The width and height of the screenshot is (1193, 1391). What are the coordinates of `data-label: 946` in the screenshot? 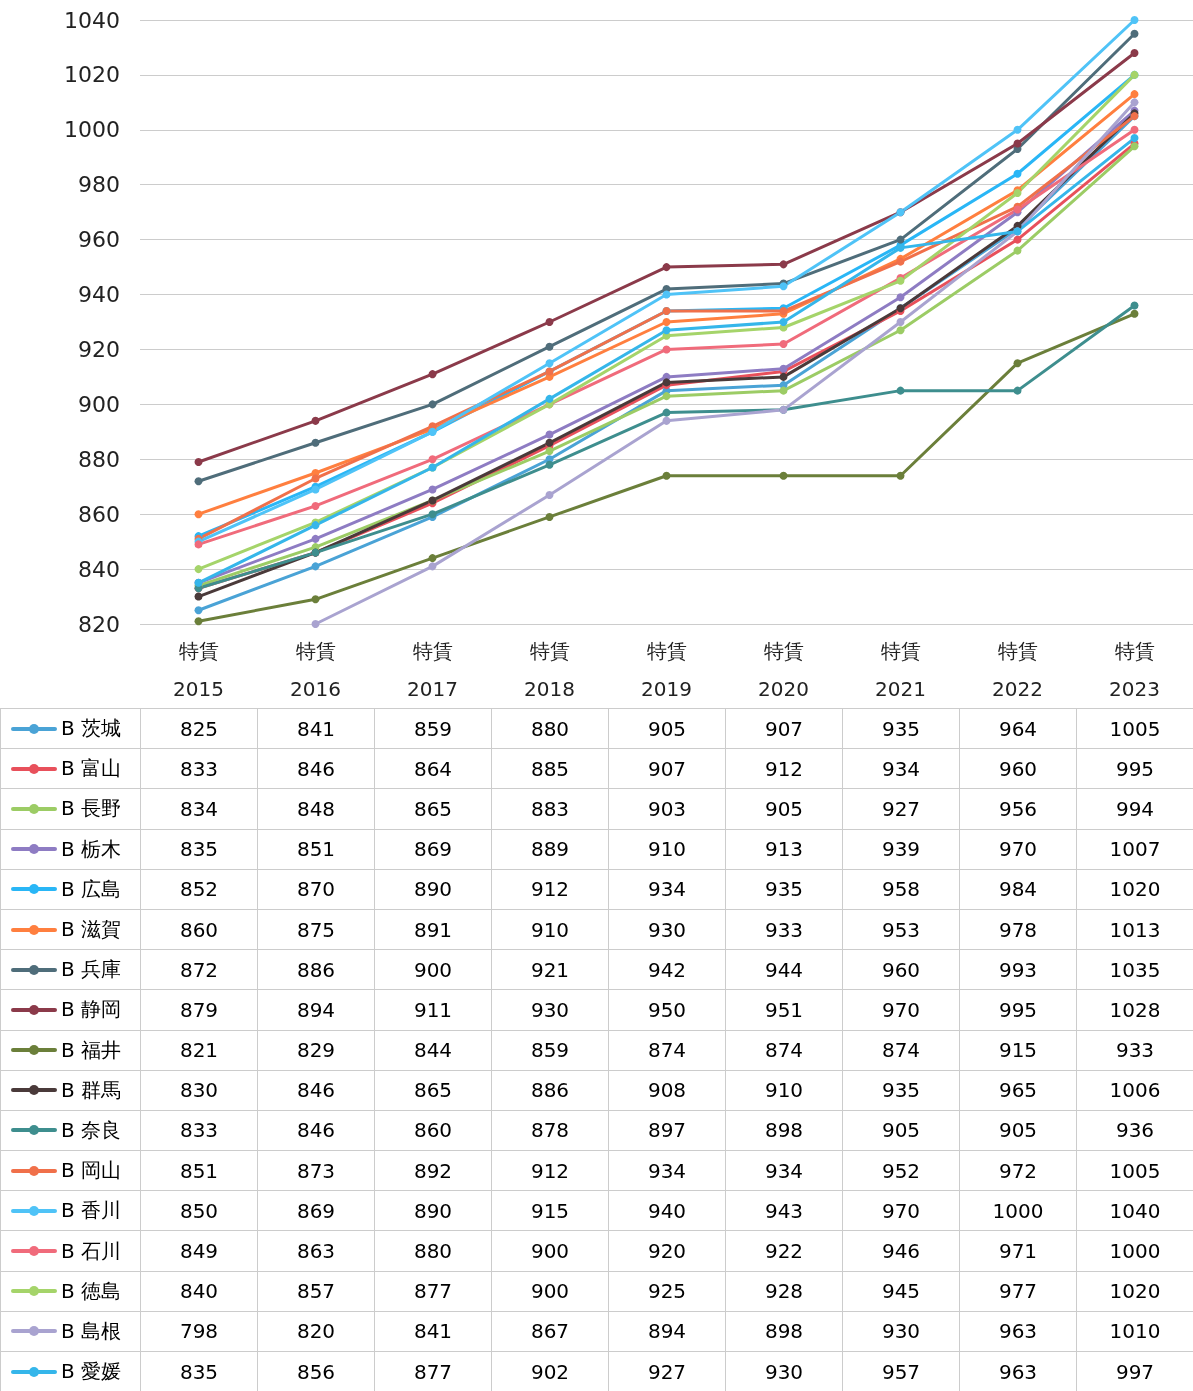 It's located at (901, 1251).